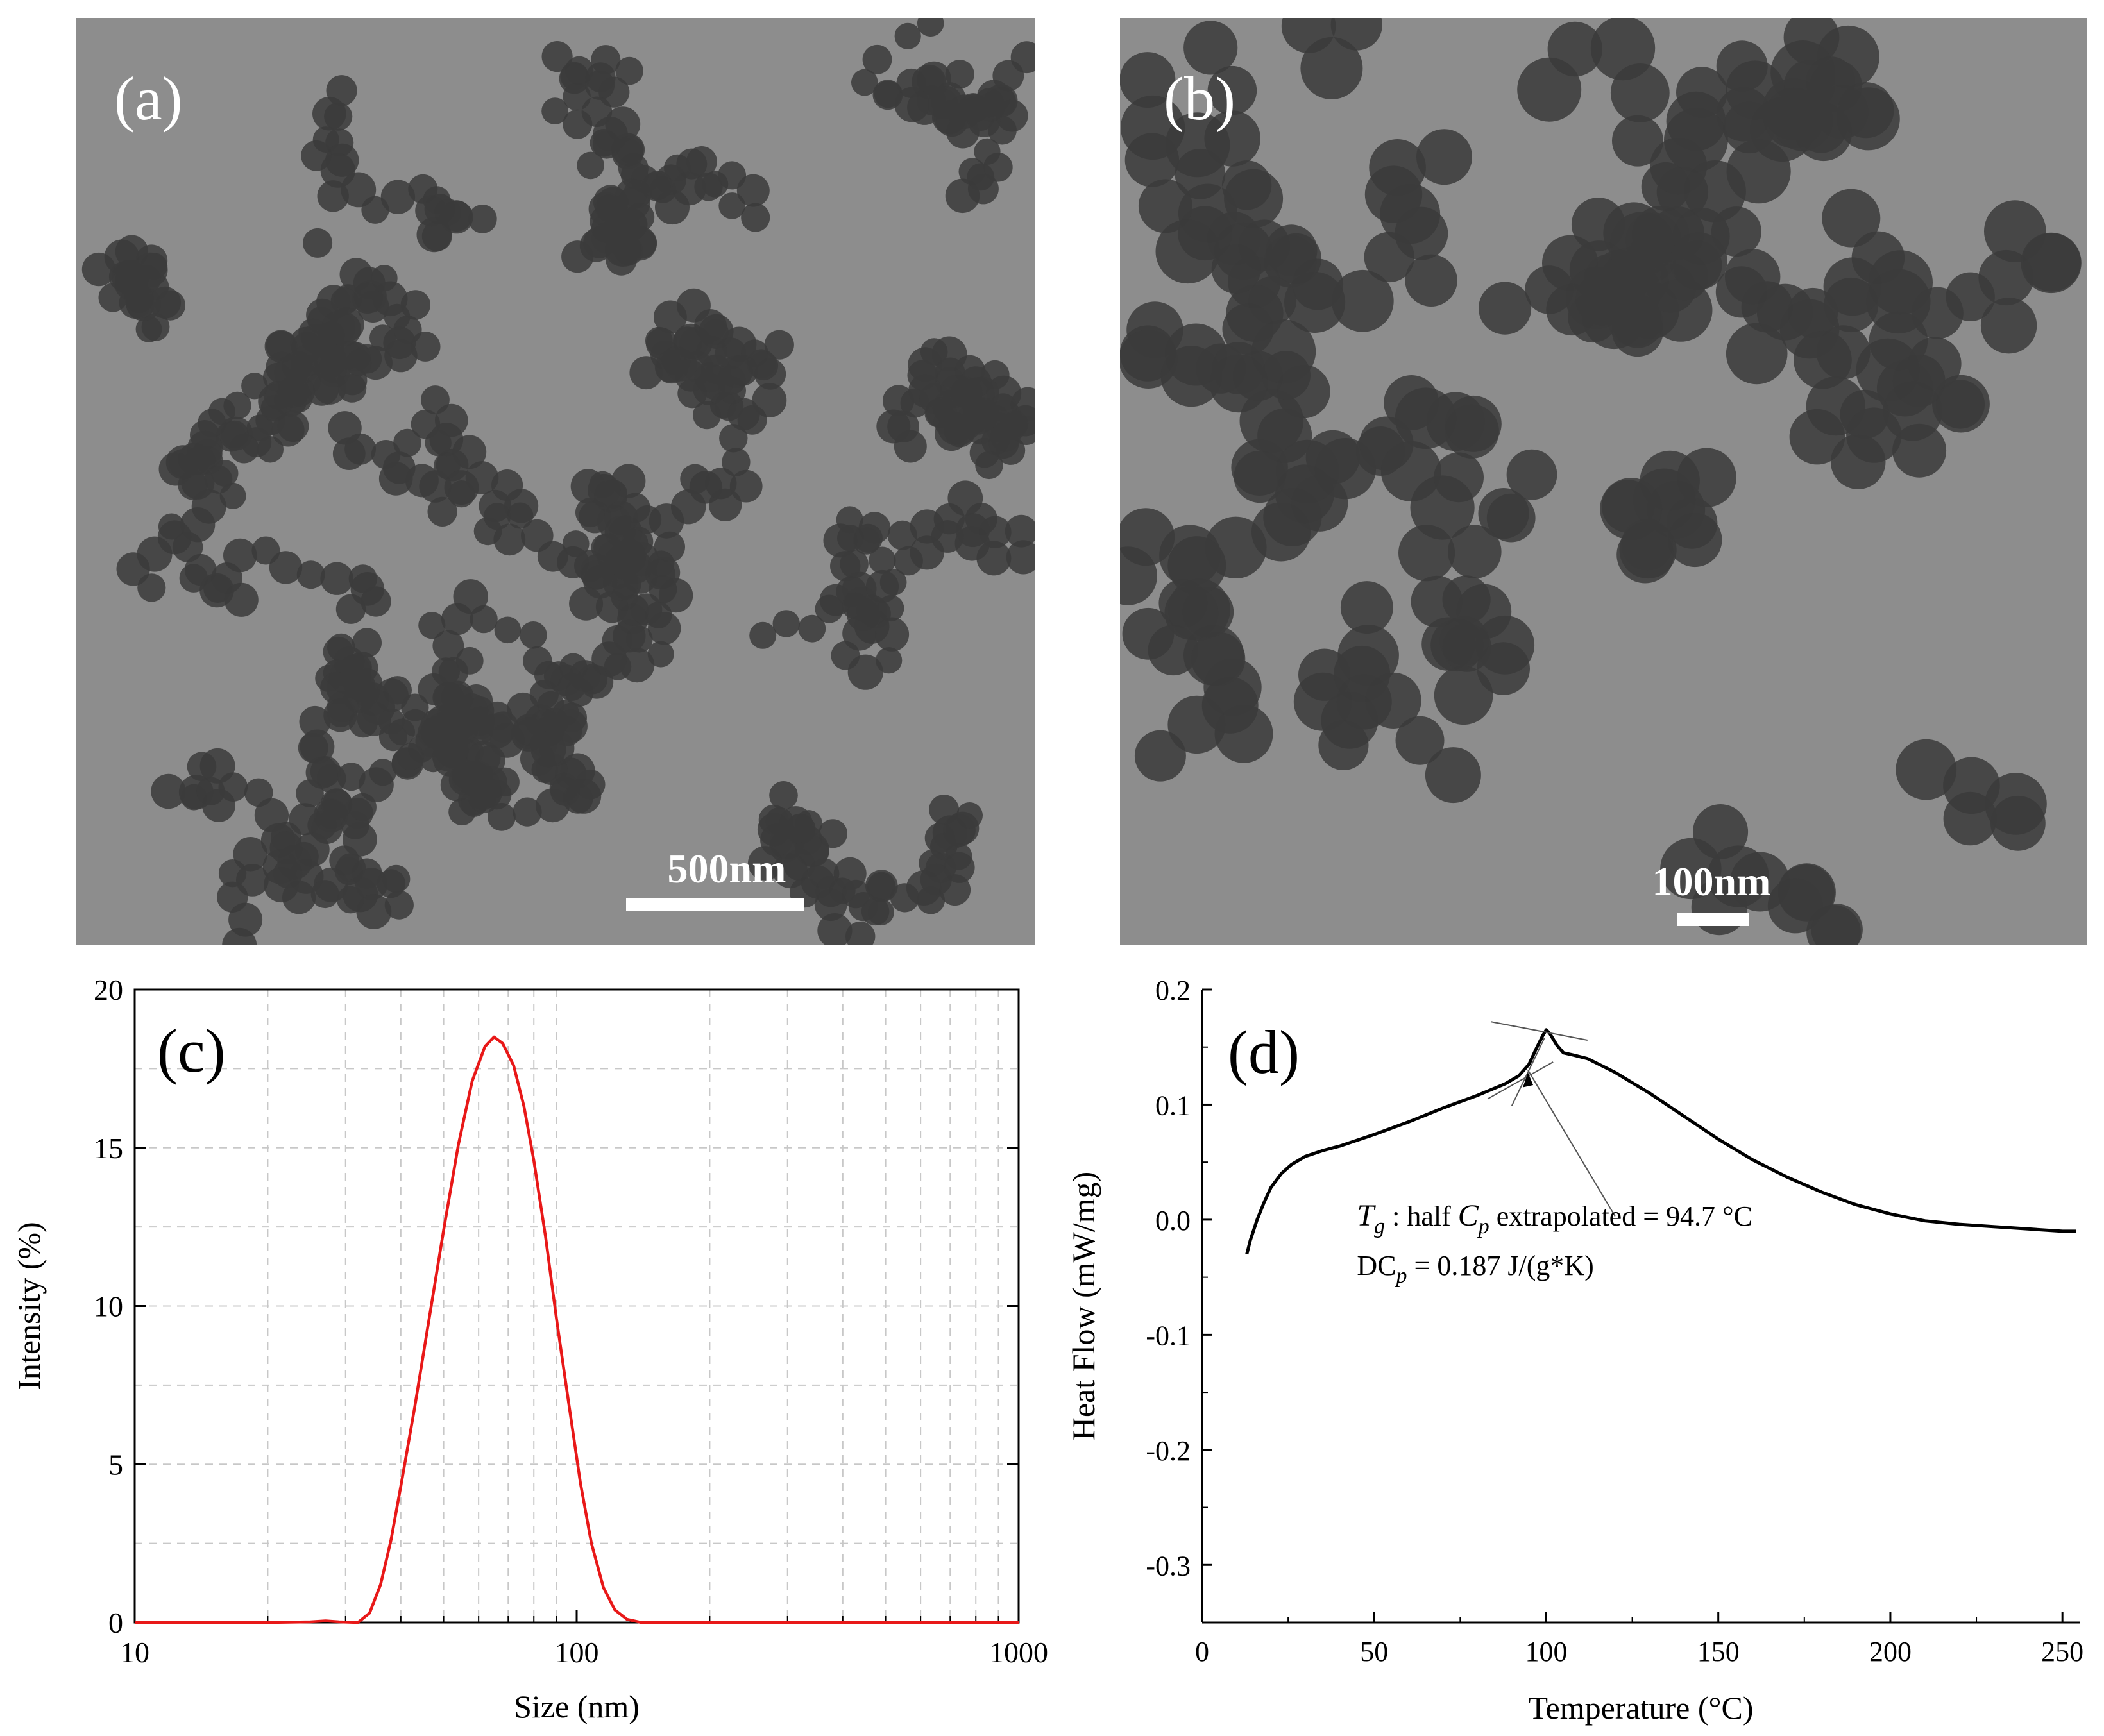 The width and height of the screenshot is (2104, 1736). I want to click on y-tick-label: 15, so click(109, 1148).